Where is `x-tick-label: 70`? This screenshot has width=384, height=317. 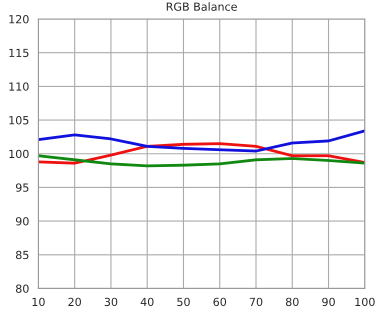 x-tick-label: 70 is located at coordinates (256, 302).